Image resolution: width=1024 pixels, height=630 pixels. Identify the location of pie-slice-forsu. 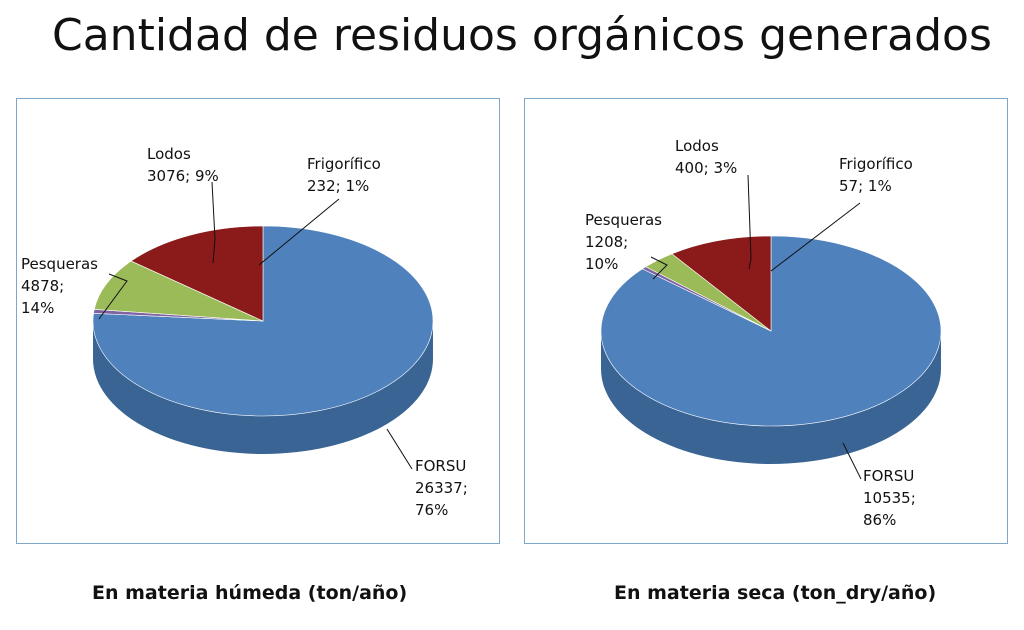
(263, 321).